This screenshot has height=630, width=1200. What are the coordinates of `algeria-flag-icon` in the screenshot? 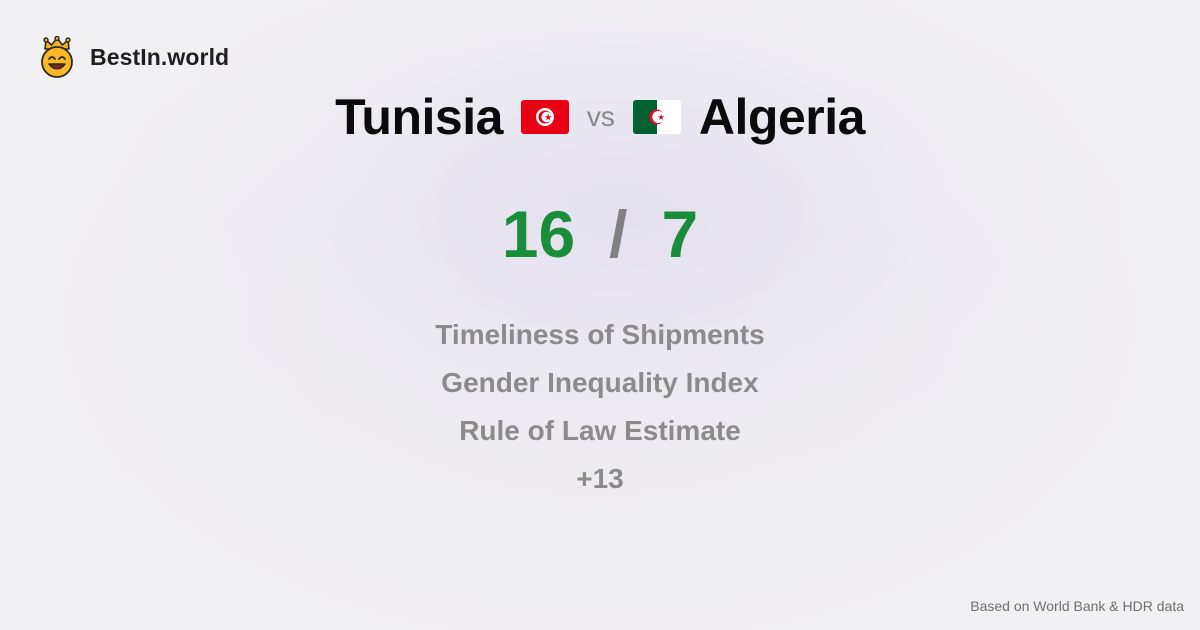 It's located at (656, 117).